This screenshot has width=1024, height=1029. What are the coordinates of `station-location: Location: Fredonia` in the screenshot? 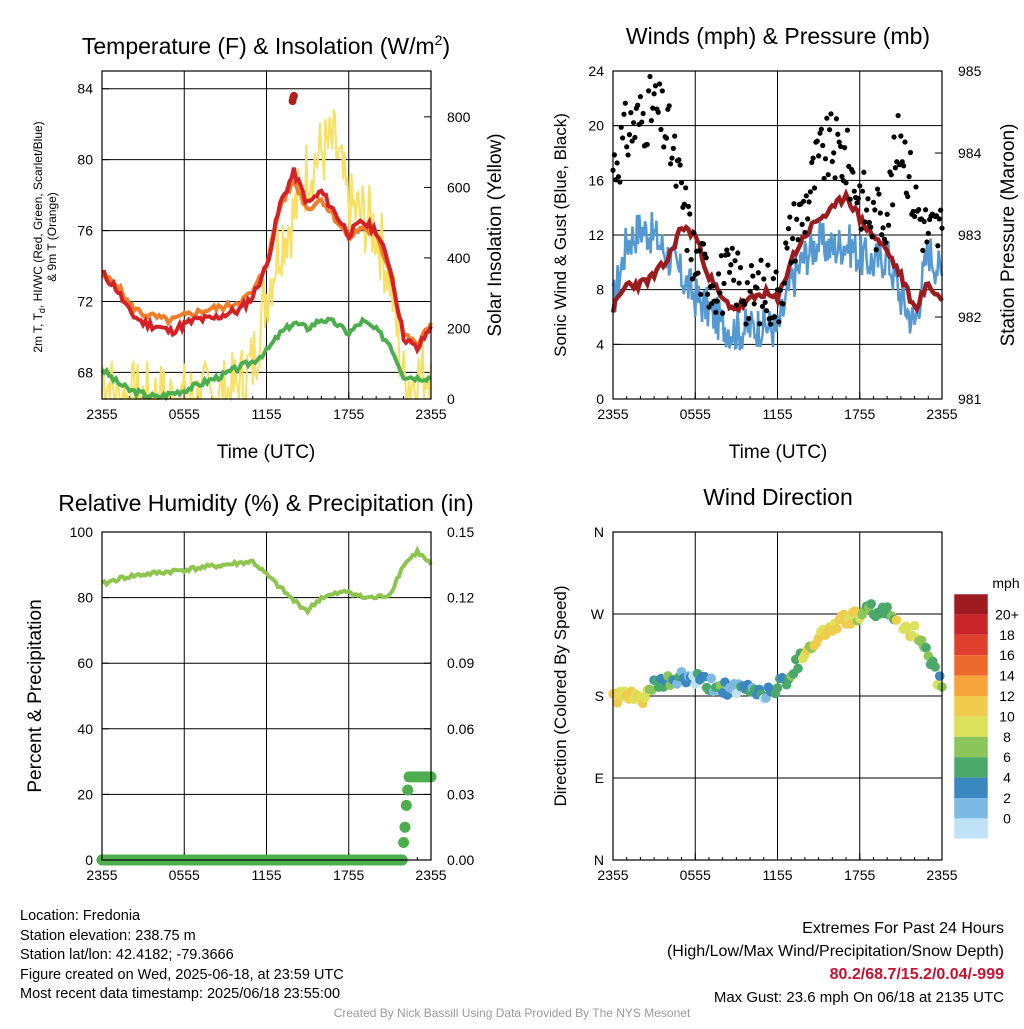 It's located at (80, 916).